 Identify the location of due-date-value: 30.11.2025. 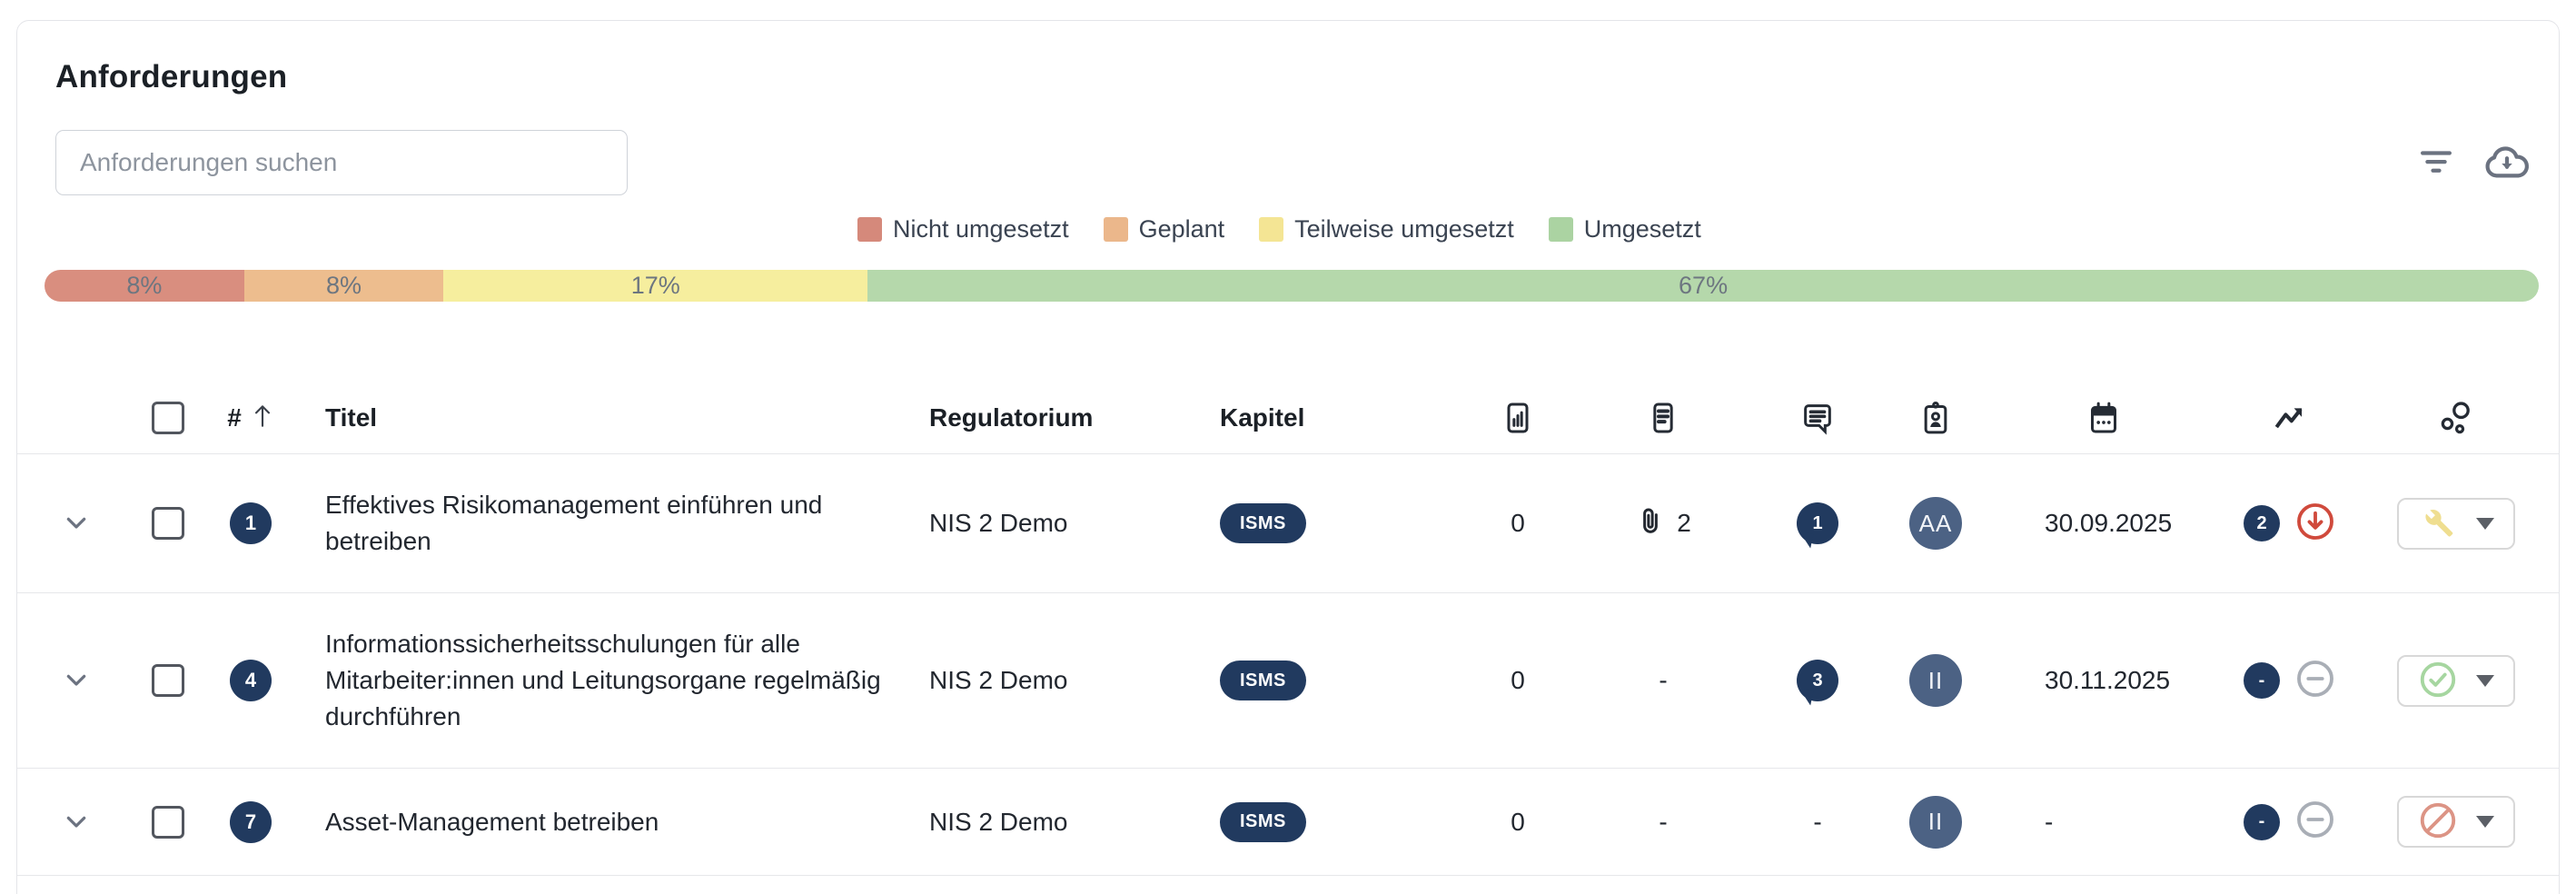
(2108, 680).